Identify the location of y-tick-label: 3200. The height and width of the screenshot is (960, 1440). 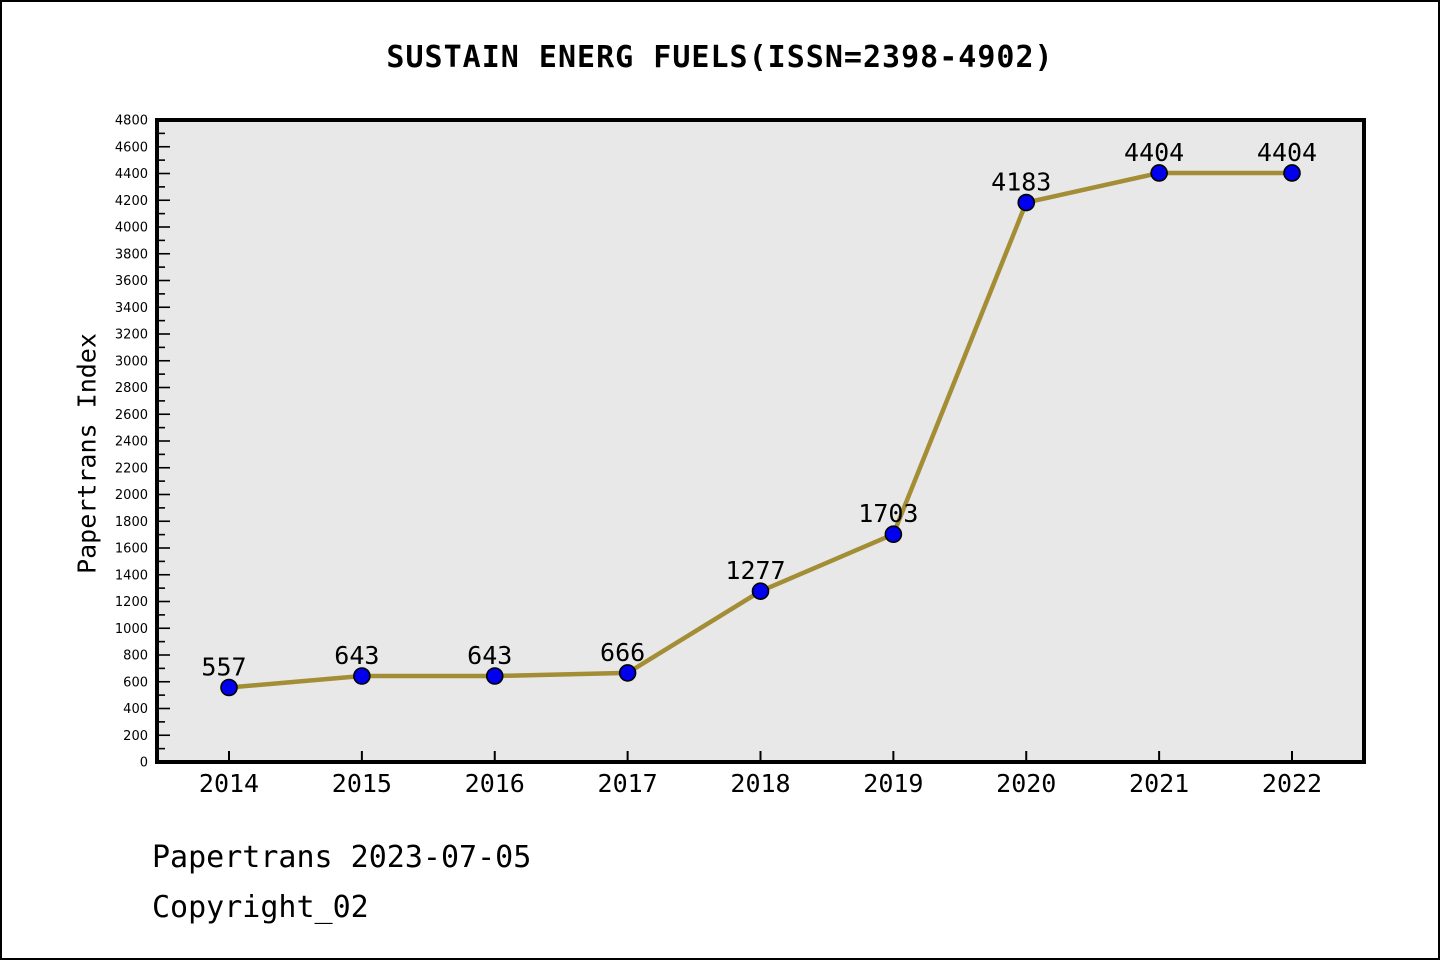
(131, 335).